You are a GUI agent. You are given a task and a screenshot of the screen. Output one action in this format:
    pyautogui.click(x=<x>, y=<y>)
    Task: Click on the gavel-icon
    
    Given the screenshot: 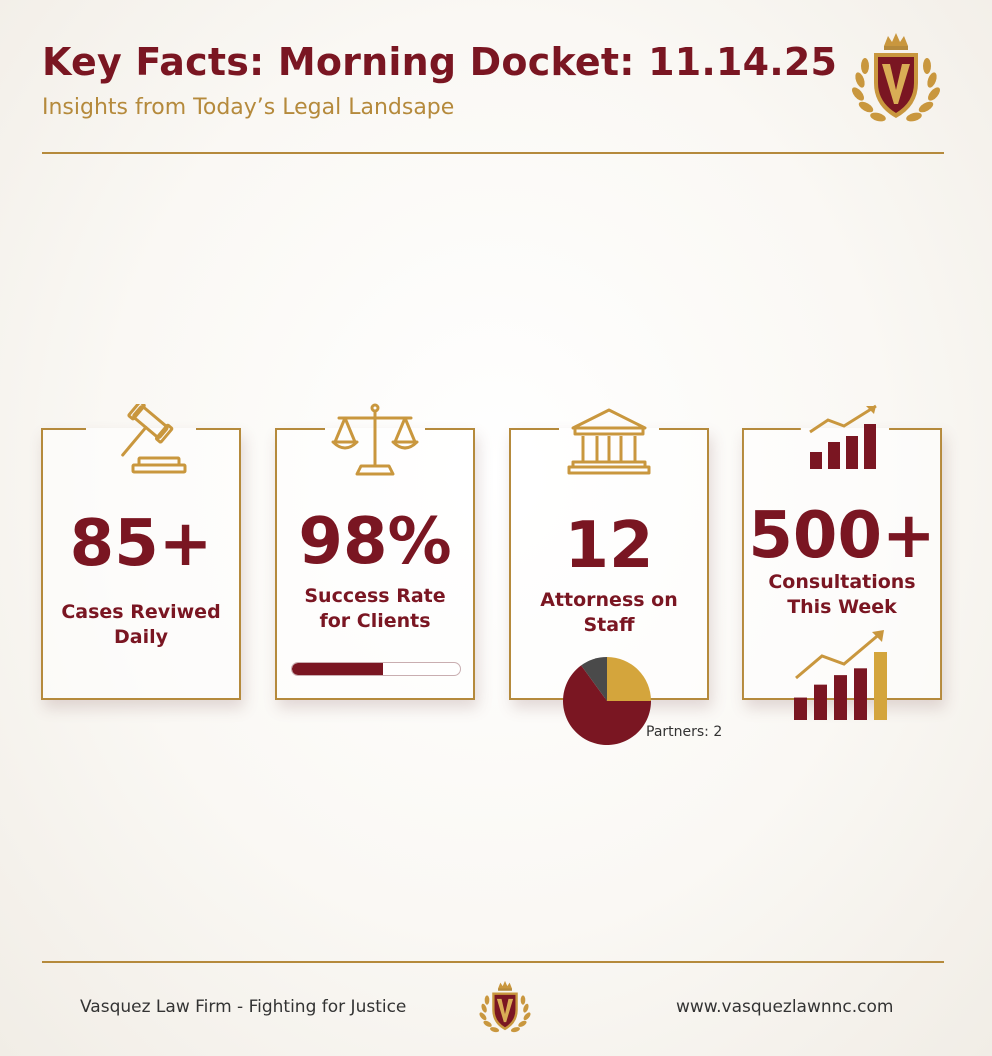 What is the action you would take?
    pyautogui.click(x=154, y=439)
    